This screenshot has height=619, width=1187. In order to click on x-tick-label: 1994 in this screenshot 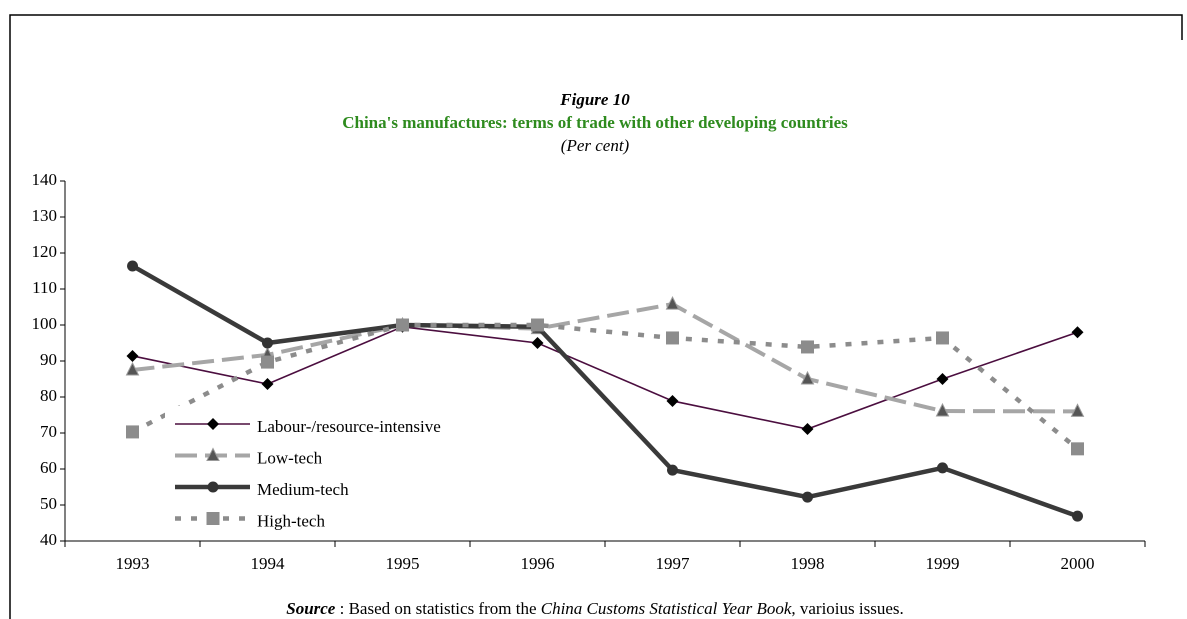, I will do `click(268, 563)`.